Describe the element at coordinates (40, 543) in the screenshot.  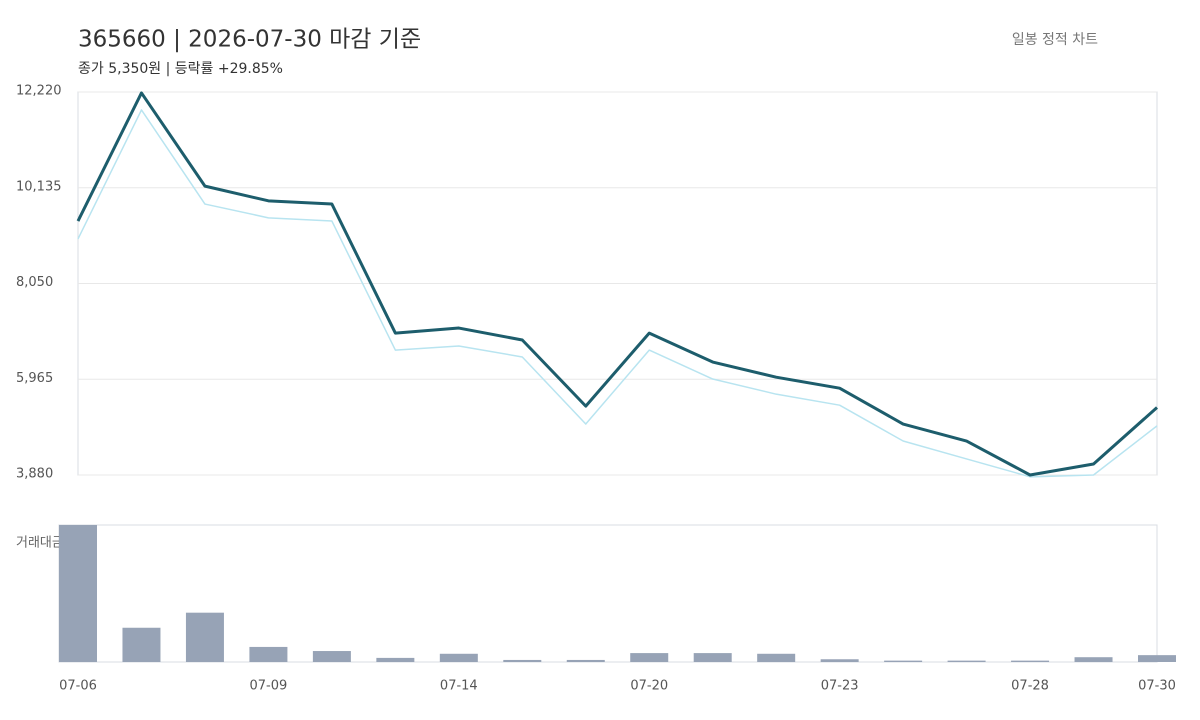
I see `volume-label: 거래대금` at that location.